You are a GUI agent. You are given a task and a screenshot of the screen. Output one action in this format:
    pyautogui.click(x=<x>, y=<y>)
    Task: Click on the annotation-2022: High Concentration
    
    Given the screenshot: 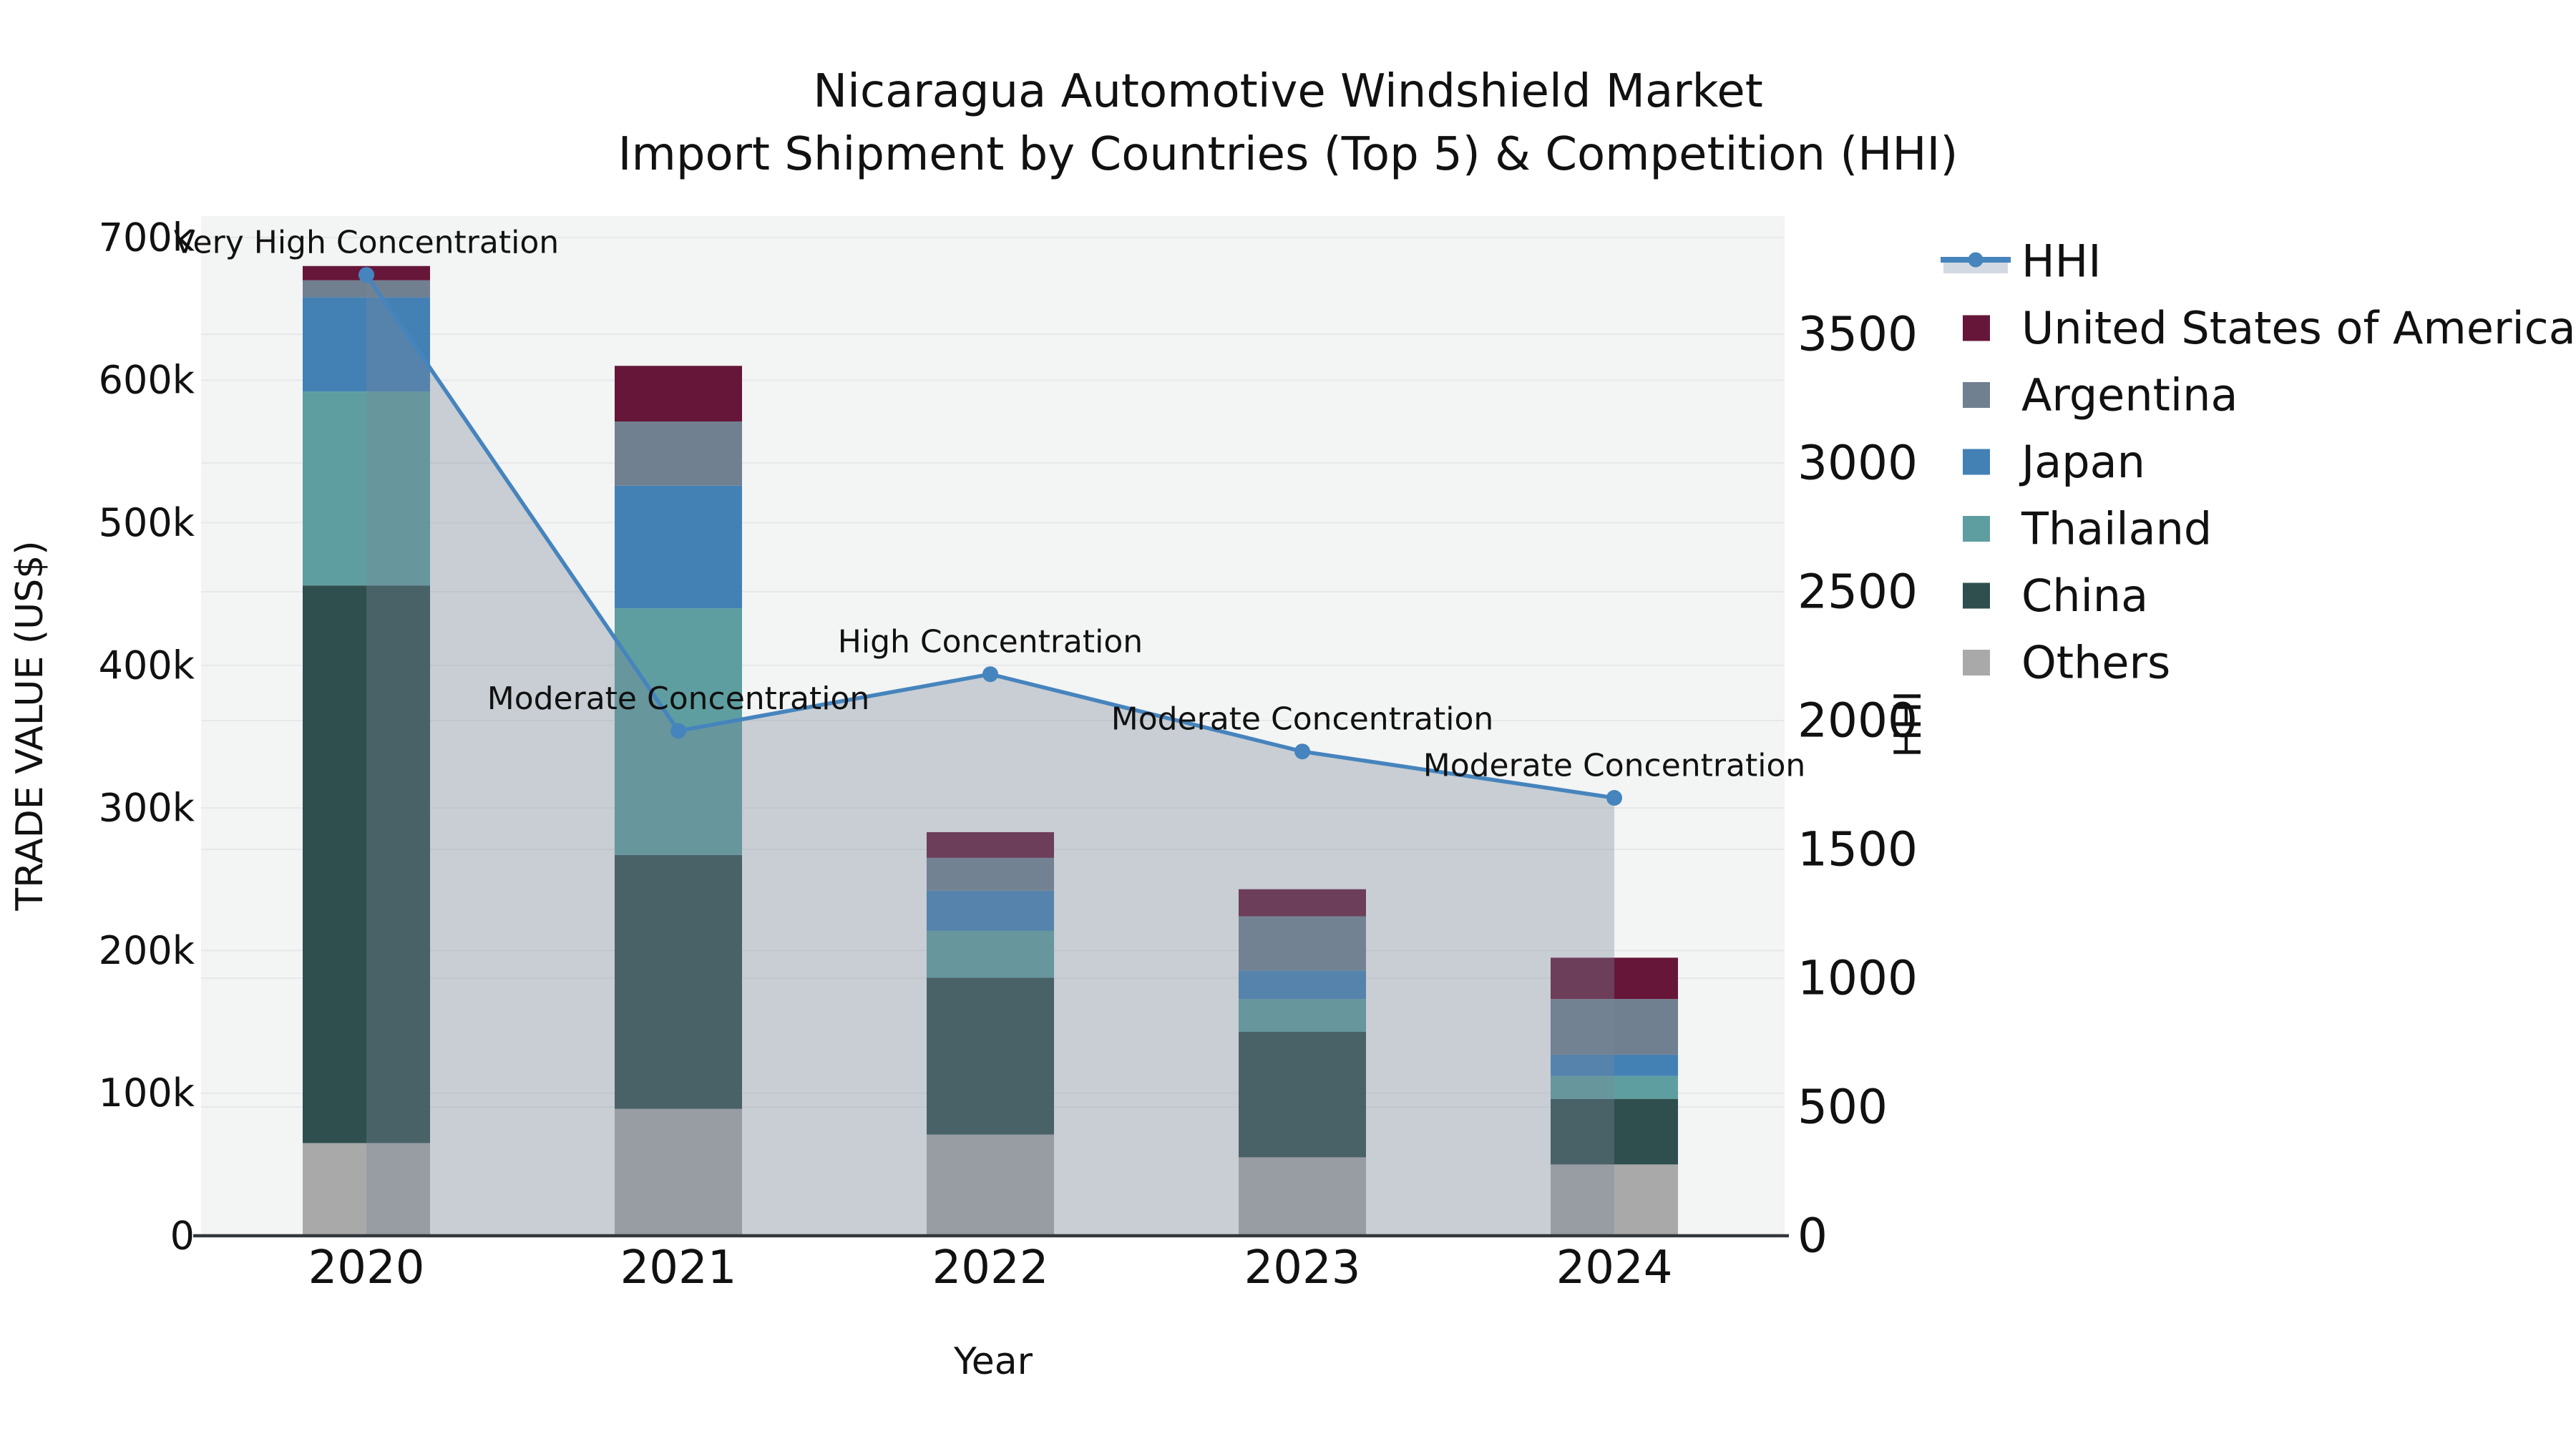 What is the action you would take?
    pyautogui.click(x=990, y=642)
    